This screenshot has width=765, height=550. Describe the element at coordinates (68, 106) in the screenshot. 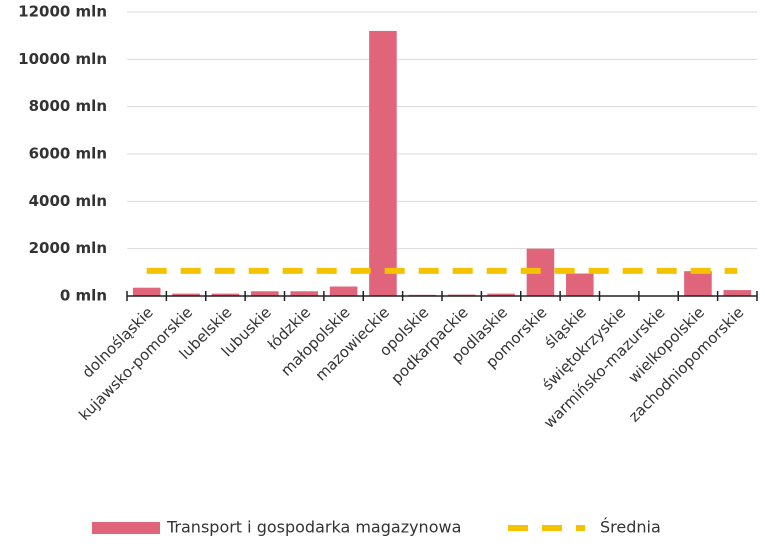

I see `y-tick-label: 8000 mln` at that location.